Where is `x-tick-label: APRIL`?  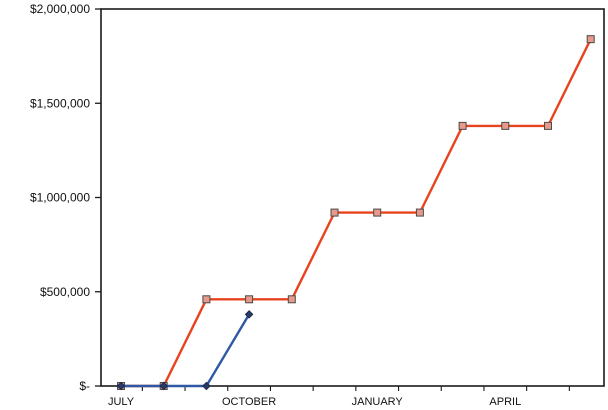
x-tick-label: APRIL is located at coordinates (505, 402).